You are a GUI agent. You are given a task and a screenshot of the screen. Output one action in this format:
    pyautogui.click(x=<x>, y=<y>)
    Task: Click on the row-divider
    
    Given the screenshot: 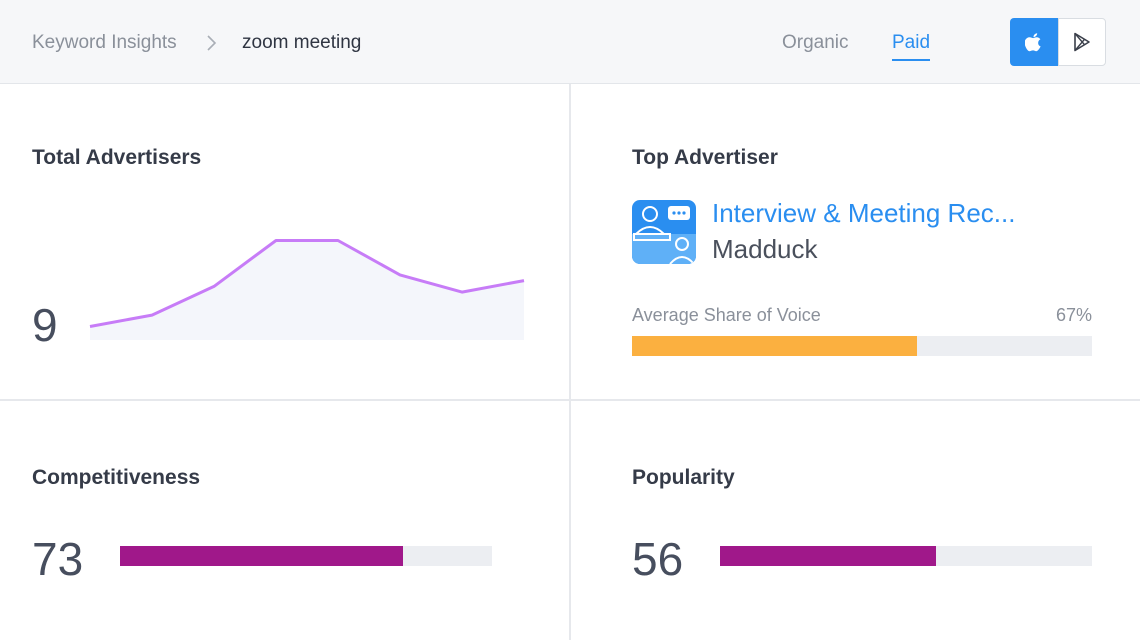 What is the action you would take?
    pyautogui.click(x=570, y=400)
    